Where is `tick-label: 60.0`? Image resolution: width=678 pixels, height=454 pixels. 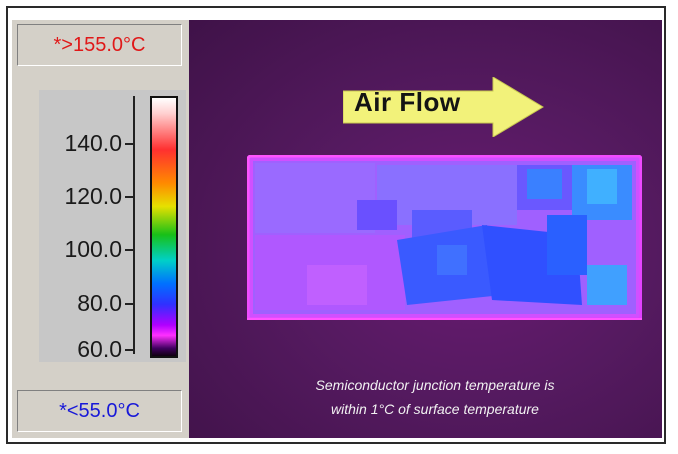 tick-label: 60.0 is located at coordinates (99, 349).